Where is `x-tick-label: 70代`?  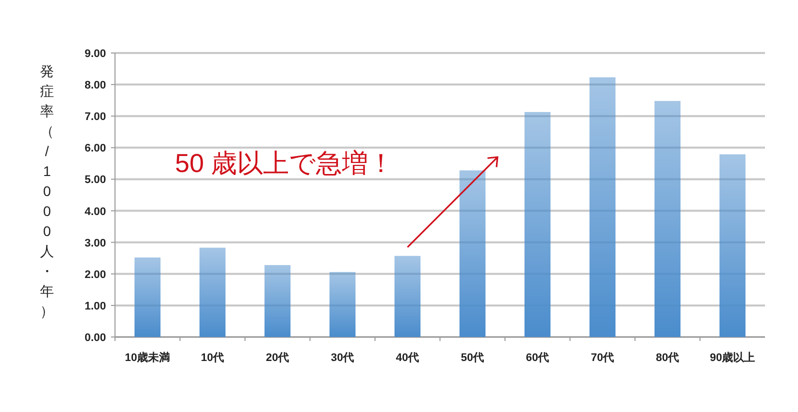
x-tick-label: 70代 is located at coordinates (602, 358).